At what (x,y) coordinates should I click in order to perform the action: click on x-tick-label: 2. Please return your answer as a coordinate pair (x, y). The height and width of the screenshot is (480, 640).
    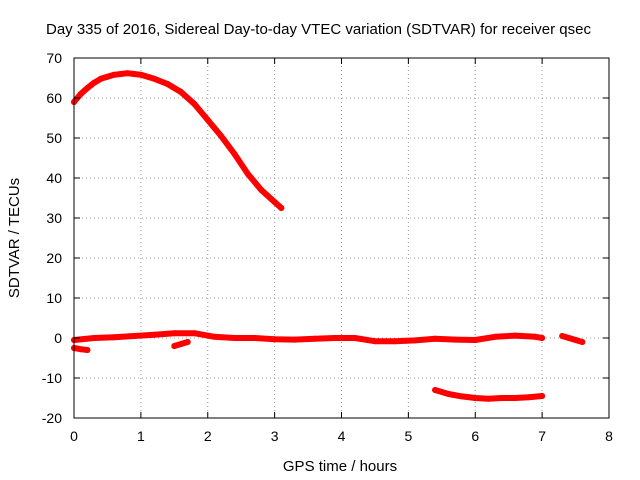
    Looking at the image, I should click on (208, 436).